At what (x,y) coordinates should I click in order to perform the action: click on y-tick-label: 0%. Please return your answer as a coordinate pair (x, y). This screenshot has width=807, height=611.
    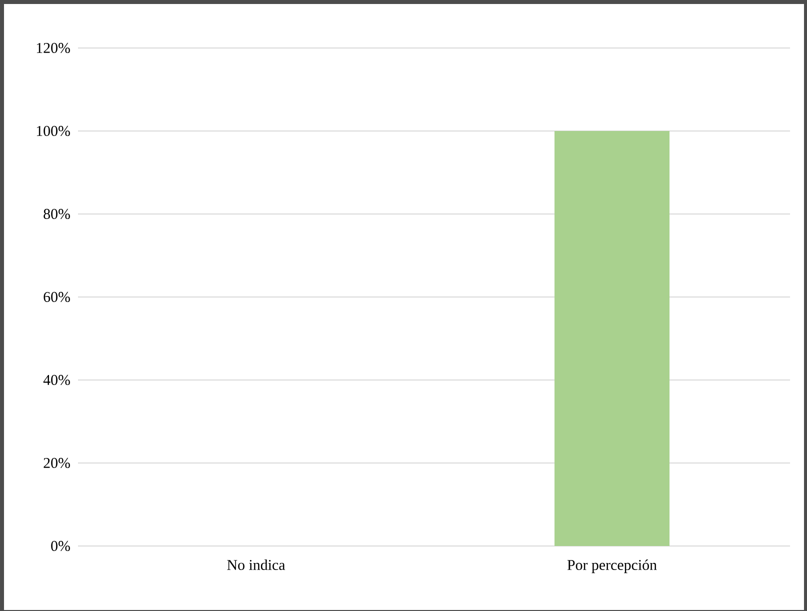
    Looking at the image, I should click on (60, 546).